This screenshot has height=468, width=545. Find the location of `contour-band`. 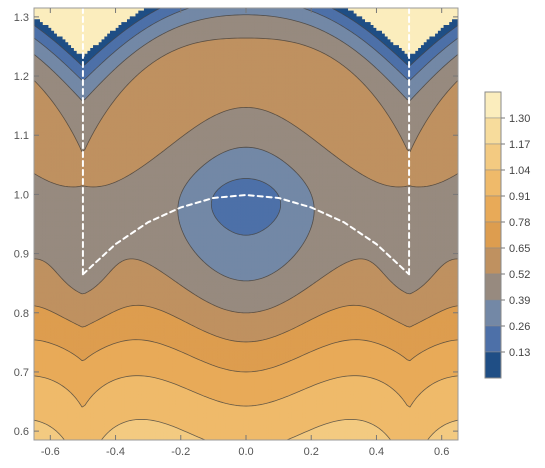

contour-band is located at coordinates (246, 407).